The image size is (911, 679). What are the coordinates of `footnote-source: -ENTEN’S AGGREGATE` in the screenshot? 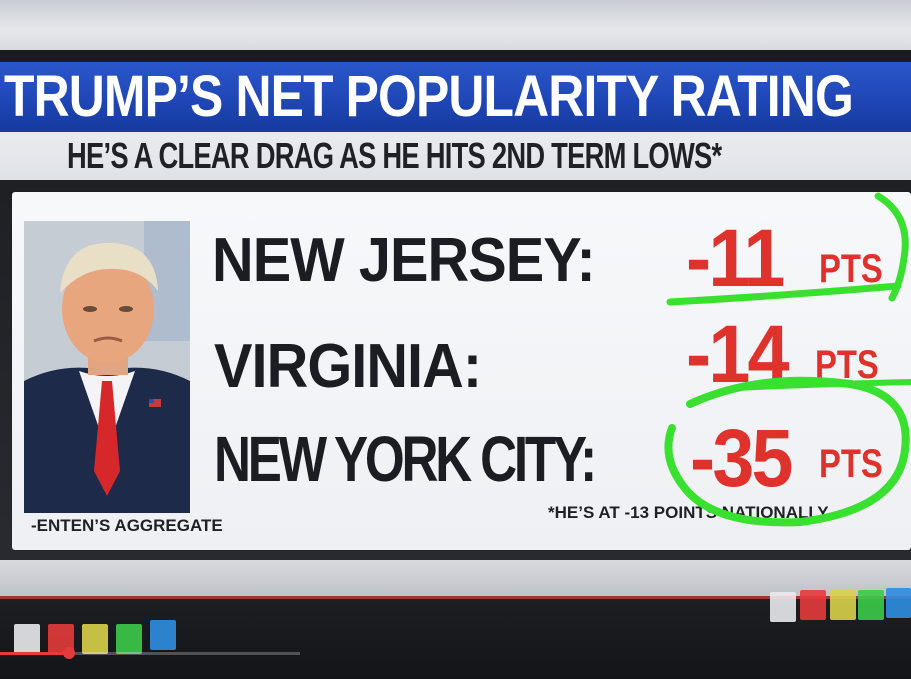 It's located at (127, 525).